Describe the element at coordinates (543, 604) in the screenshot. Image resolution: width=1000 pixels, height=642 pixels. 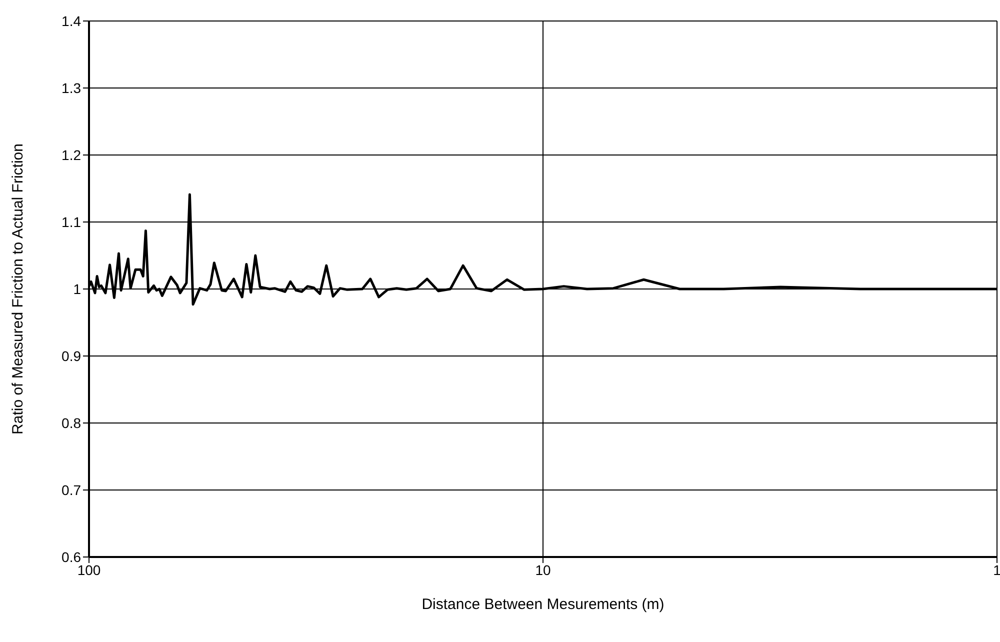
I see `x-axis-title: Distance Between Mesurements (m)` at that location.